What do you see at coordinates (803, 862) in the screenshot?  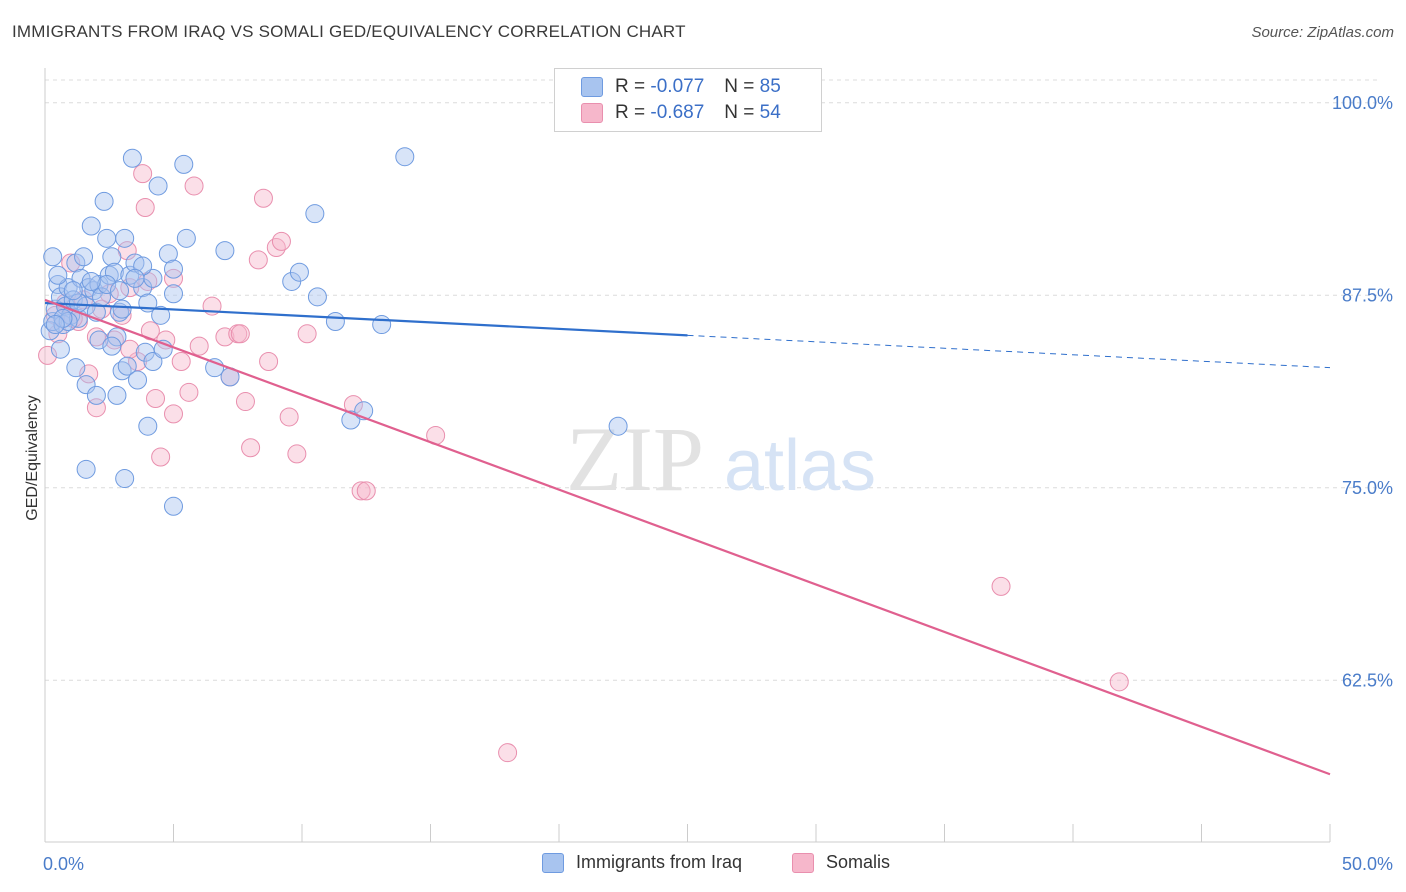 I see `bottom-legend-swatch-somali` at bounding box center [803, 862].